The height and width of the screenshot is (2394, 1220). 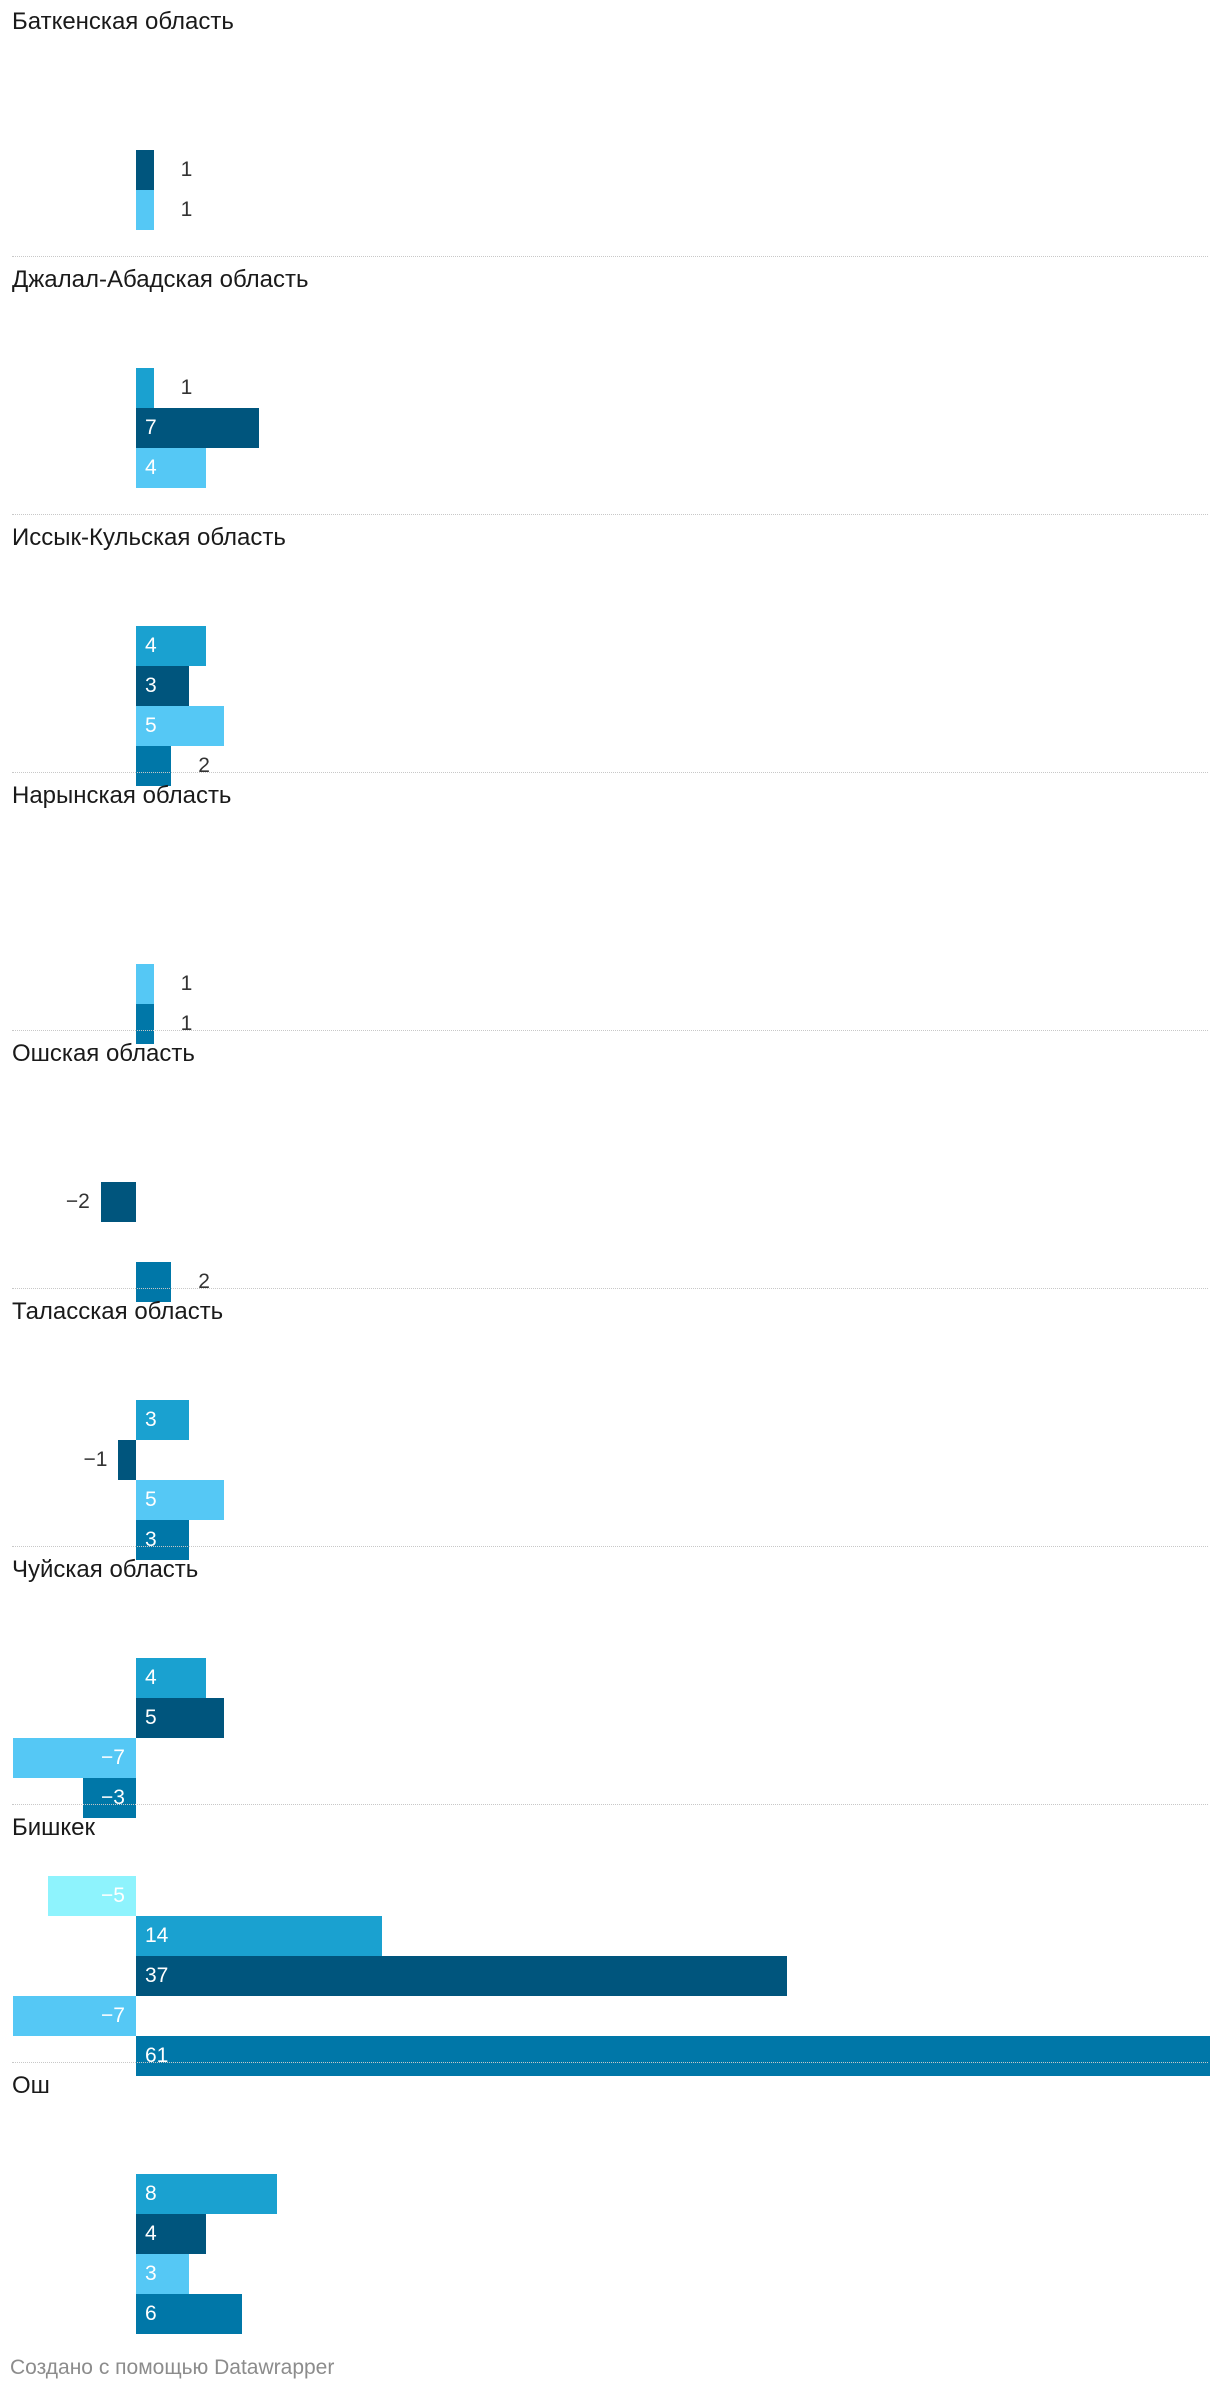 I want to click on panel-title: Бишкек, so click(x=54, y=1827).